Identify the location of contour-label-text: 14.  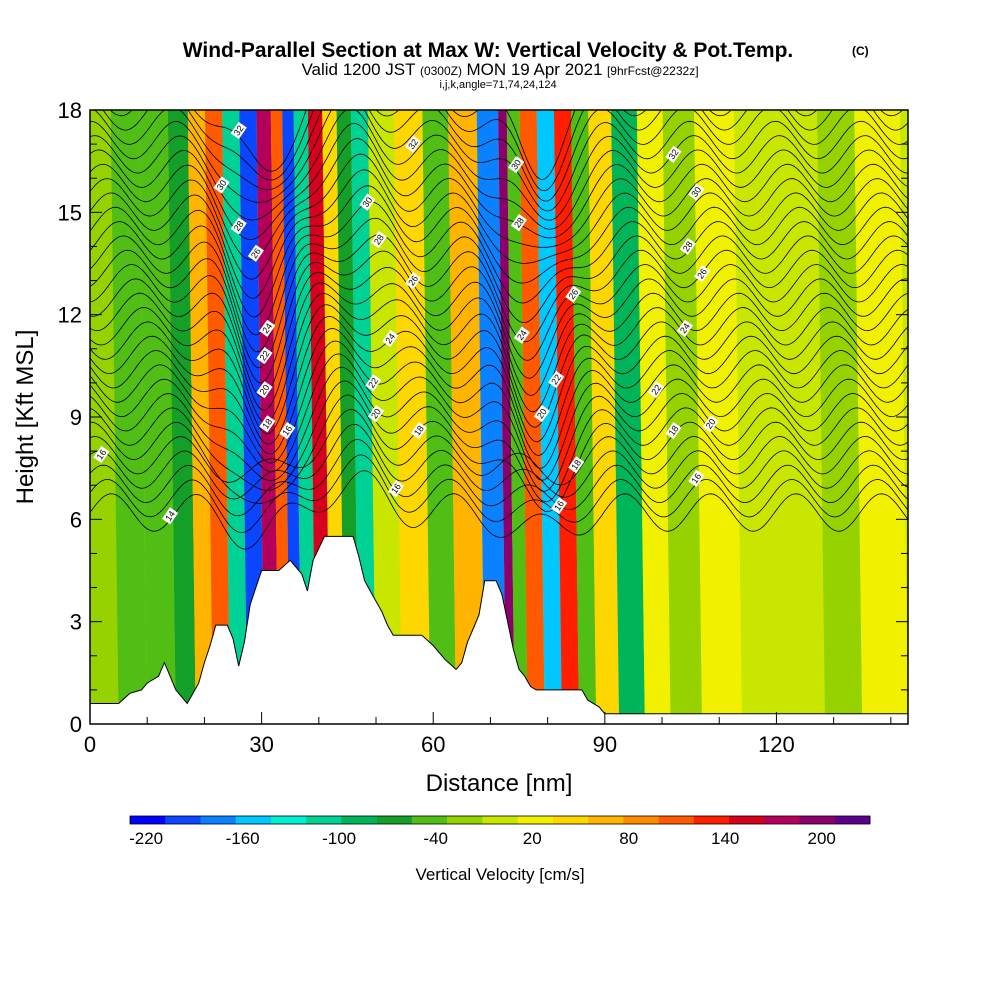
(170, 516).